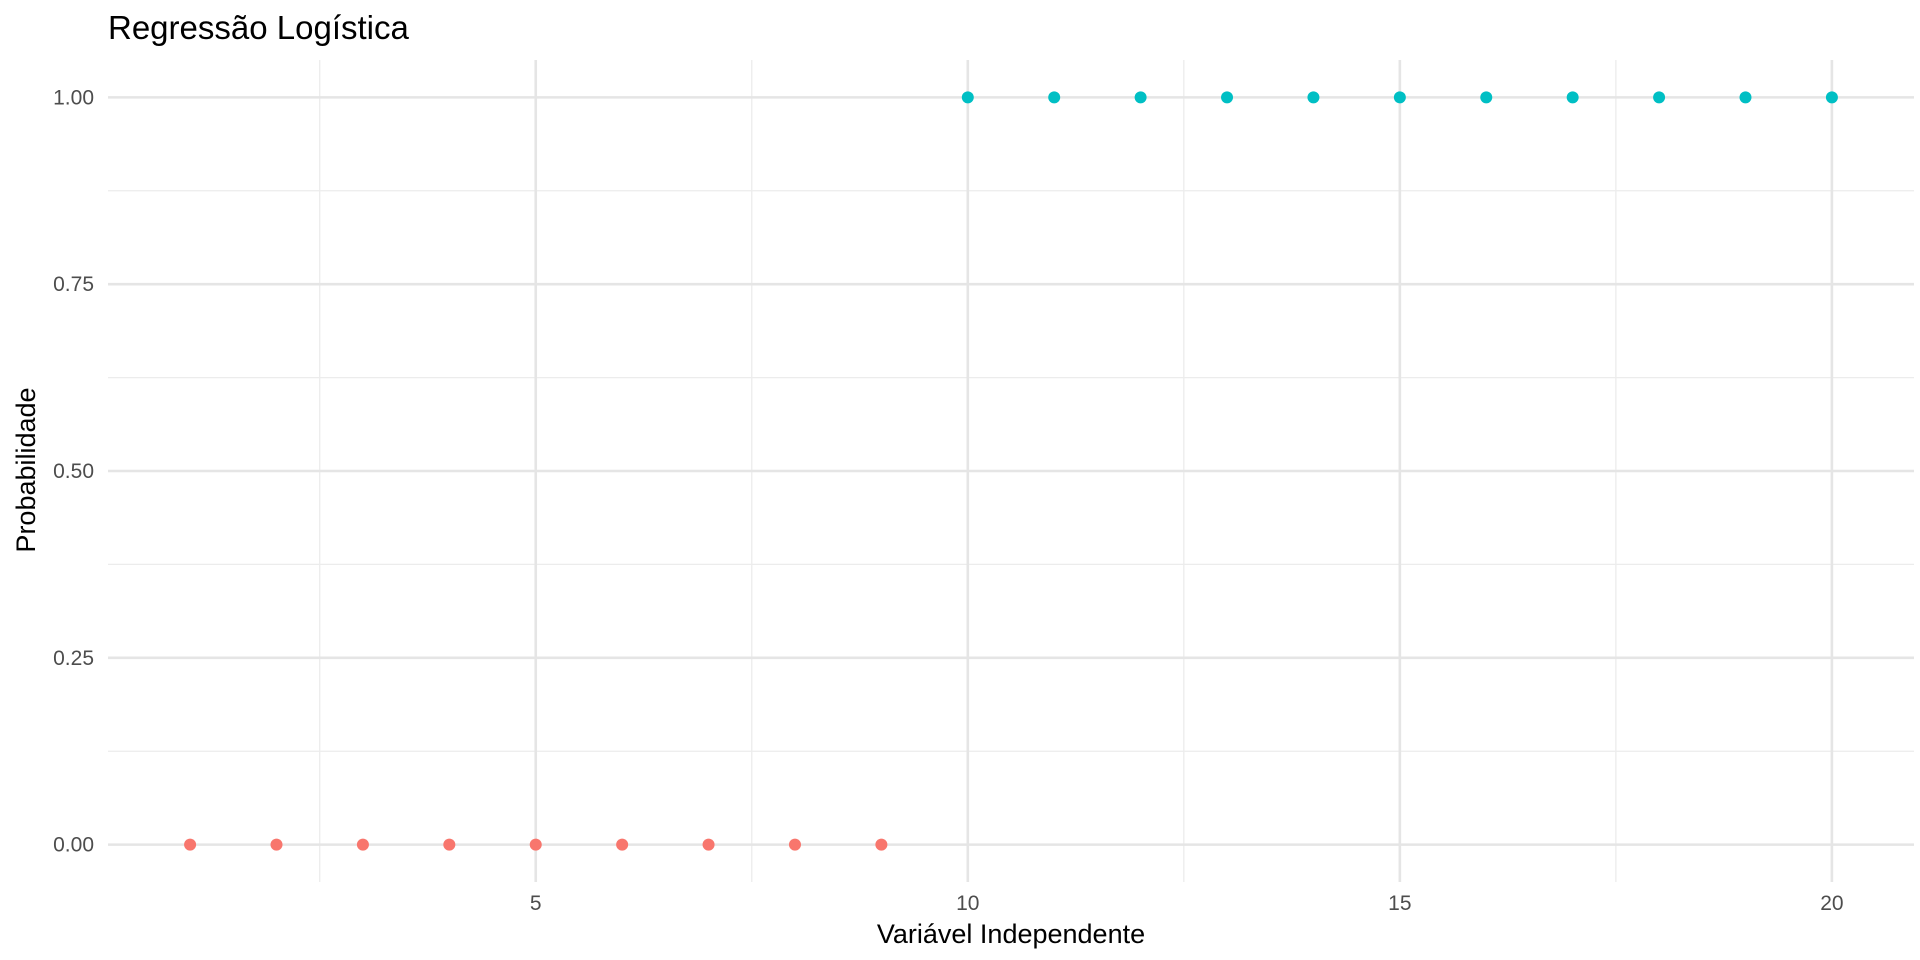  I want to click on x-tick-label: 5, so click(536, 903).